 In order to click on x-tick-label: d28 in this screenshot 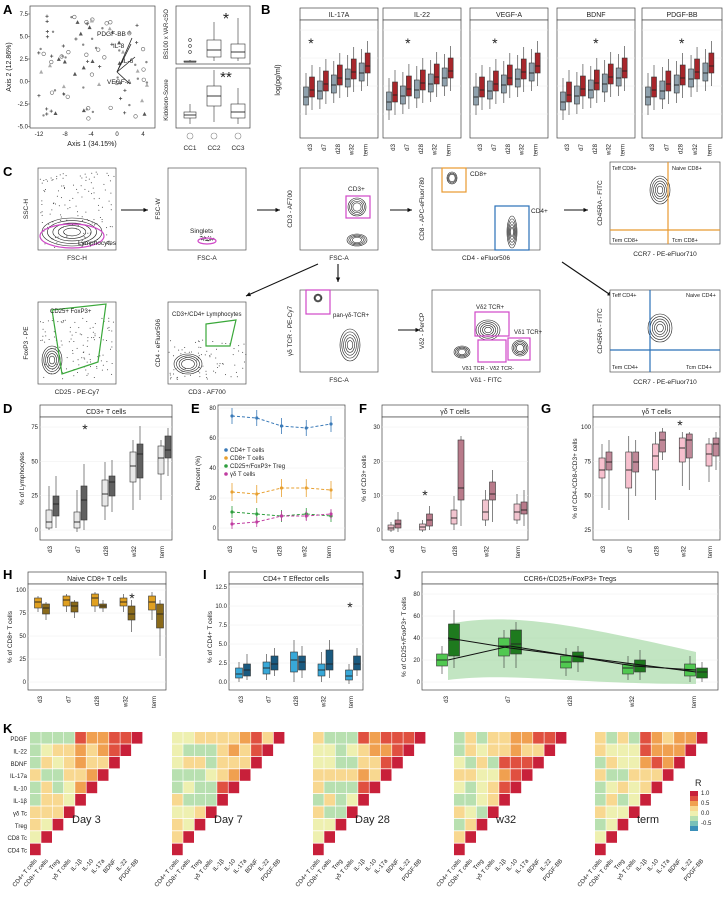, I will do `click(281, 550)`.